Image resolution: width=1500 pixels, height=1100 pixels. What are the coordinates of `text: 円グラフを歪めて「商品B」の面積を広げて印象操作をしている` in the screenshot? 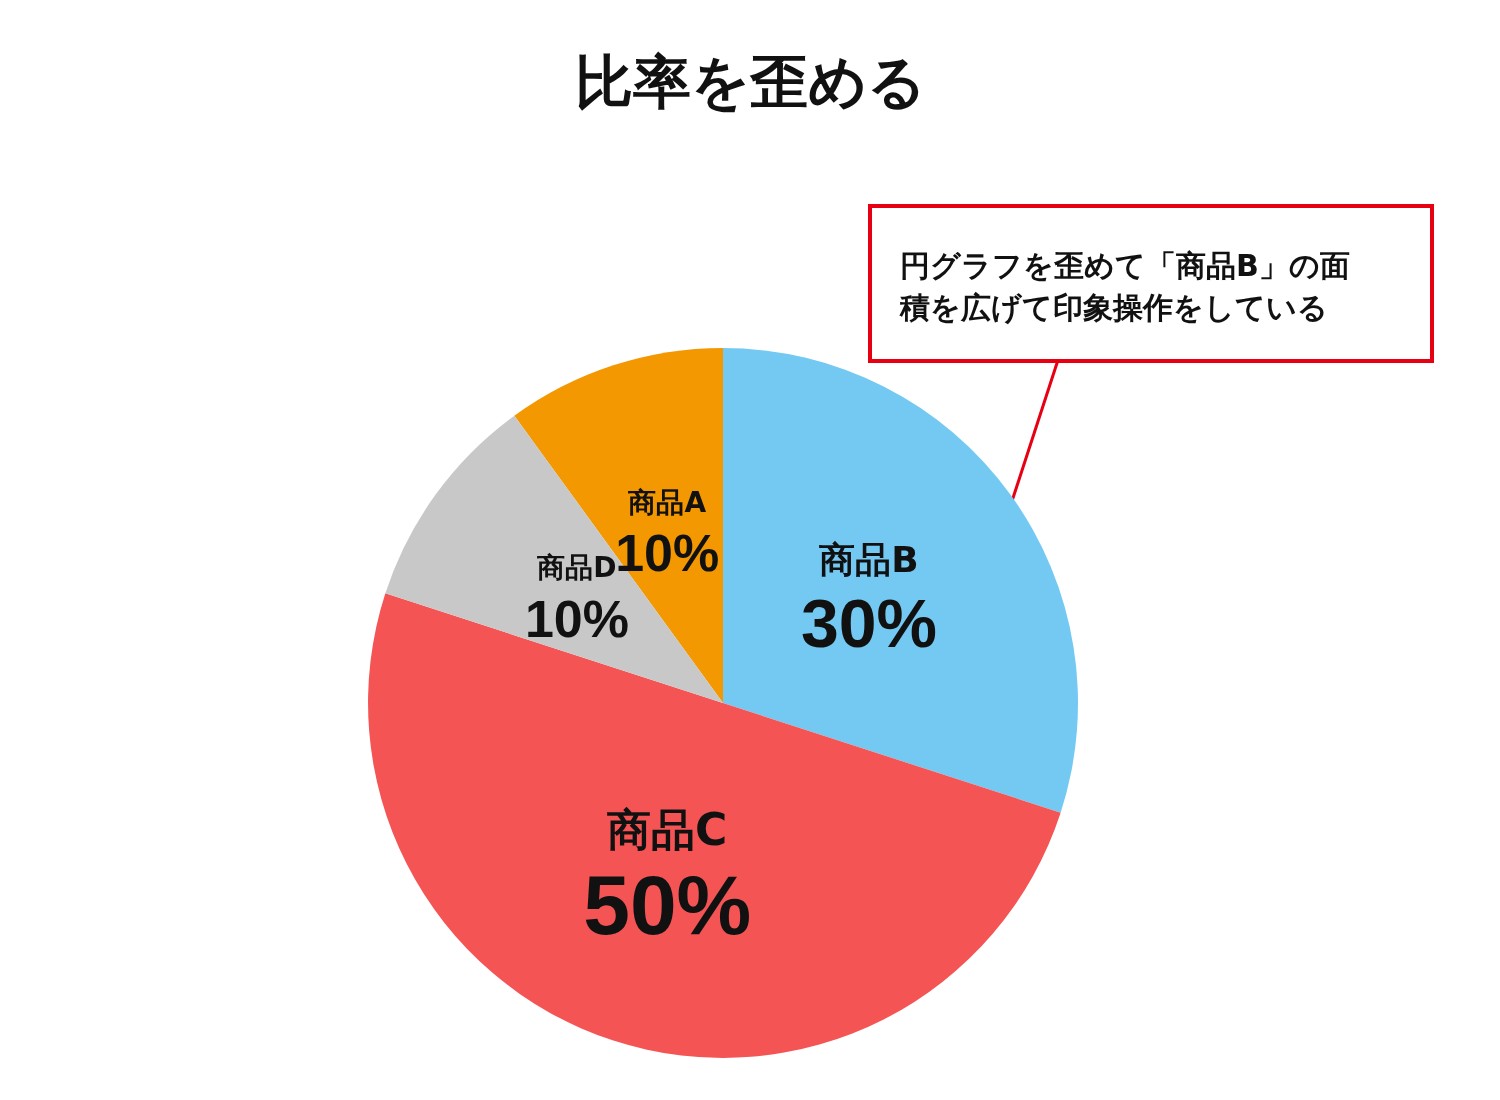 It's located at (1124, 286).